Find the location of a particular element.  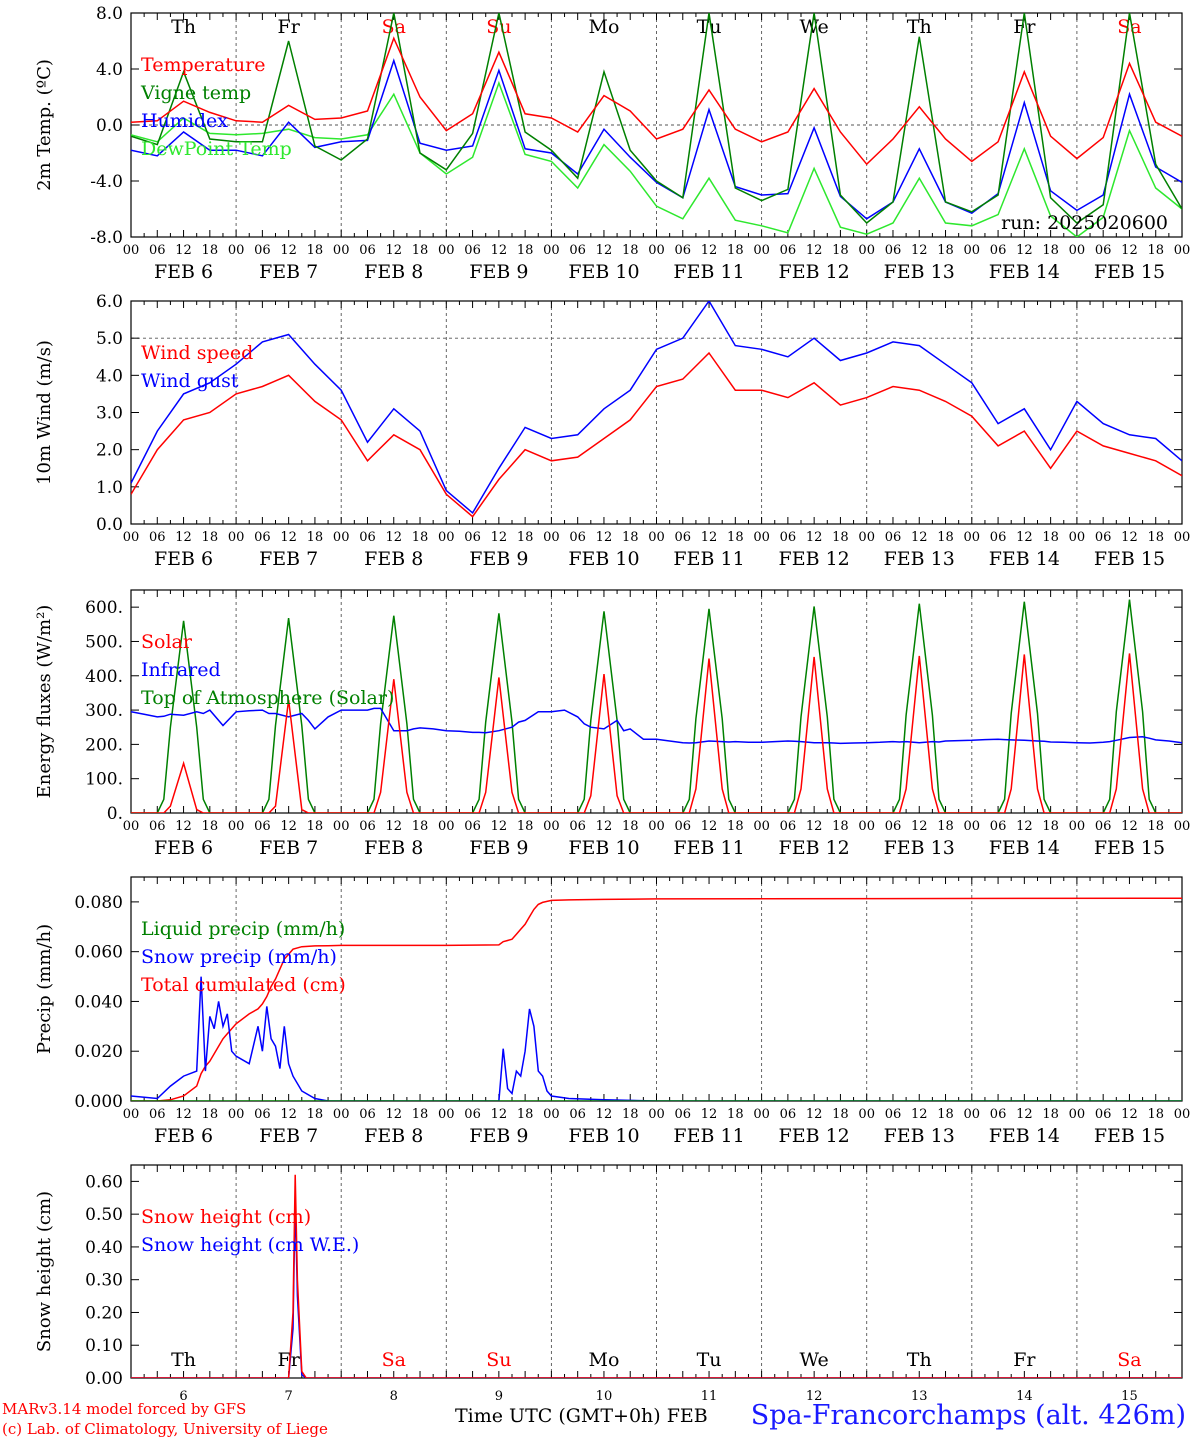

weekday-label: Mo is located at coordinates (603, 1360).